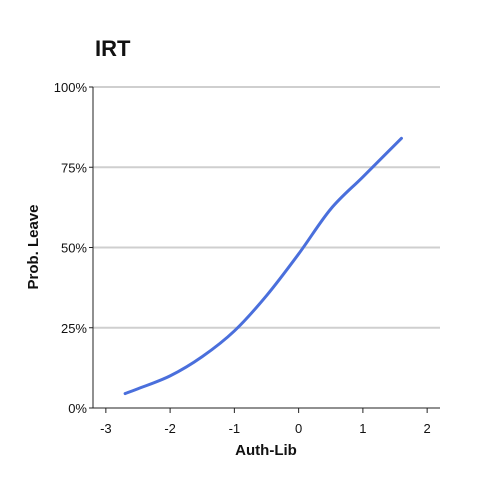 Image resolution: width=500 pixels, height=484 pixels. What do you see at coordinates (170, 428) in the screenshot?
I see `x-tick-label: -2` at bounding box center [170, 428].